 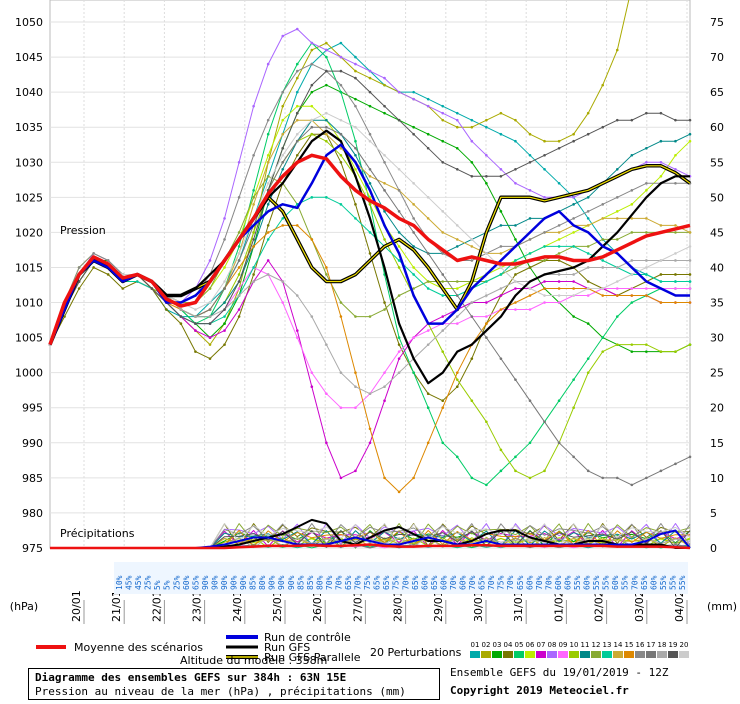 What do you see at coordinates (253, 582) in the screenshot?
I see `altitude-value: 85%` at bounding box center [253, 582].